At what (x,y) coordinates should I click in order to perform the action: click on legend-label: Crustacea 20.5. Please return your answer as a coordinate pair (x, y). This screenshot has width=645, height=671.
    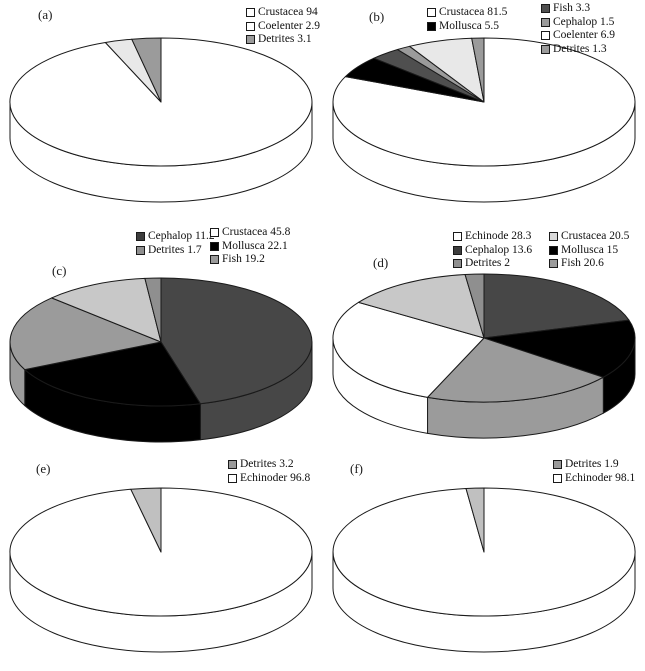
    Looking at the image, I should click on (595, 236).